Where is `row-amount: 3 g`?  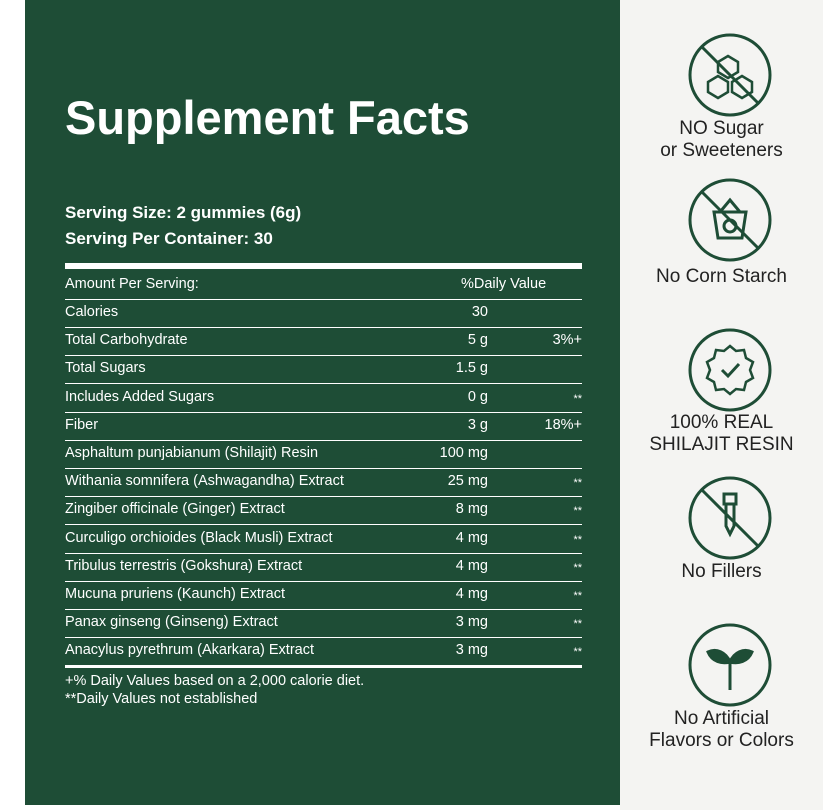 row-amount: 3 g is located at coordinates (477, 424).